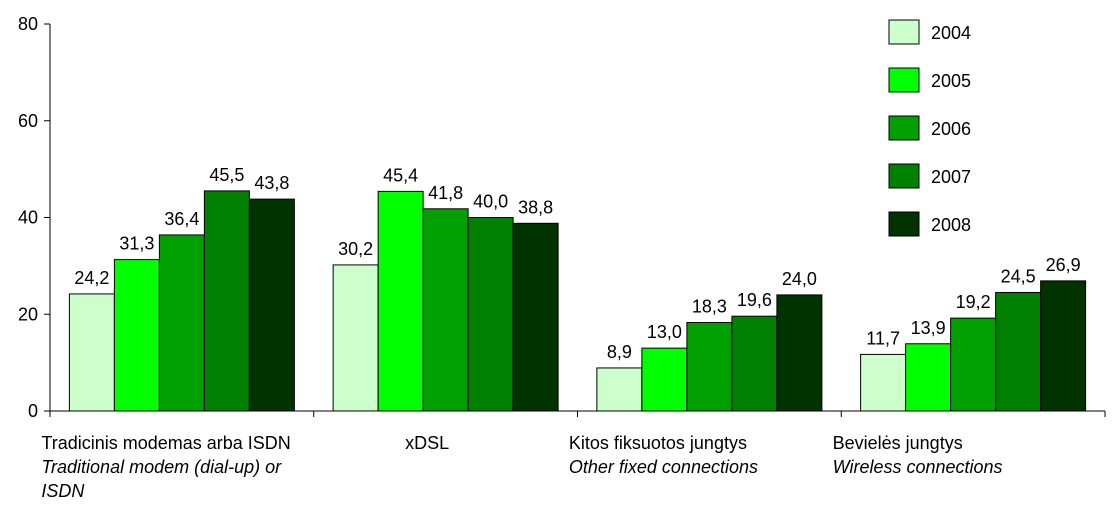  Describe the element at coordinates (928, 328) in the screenshot. I see `data-label: 13,9` at that location.